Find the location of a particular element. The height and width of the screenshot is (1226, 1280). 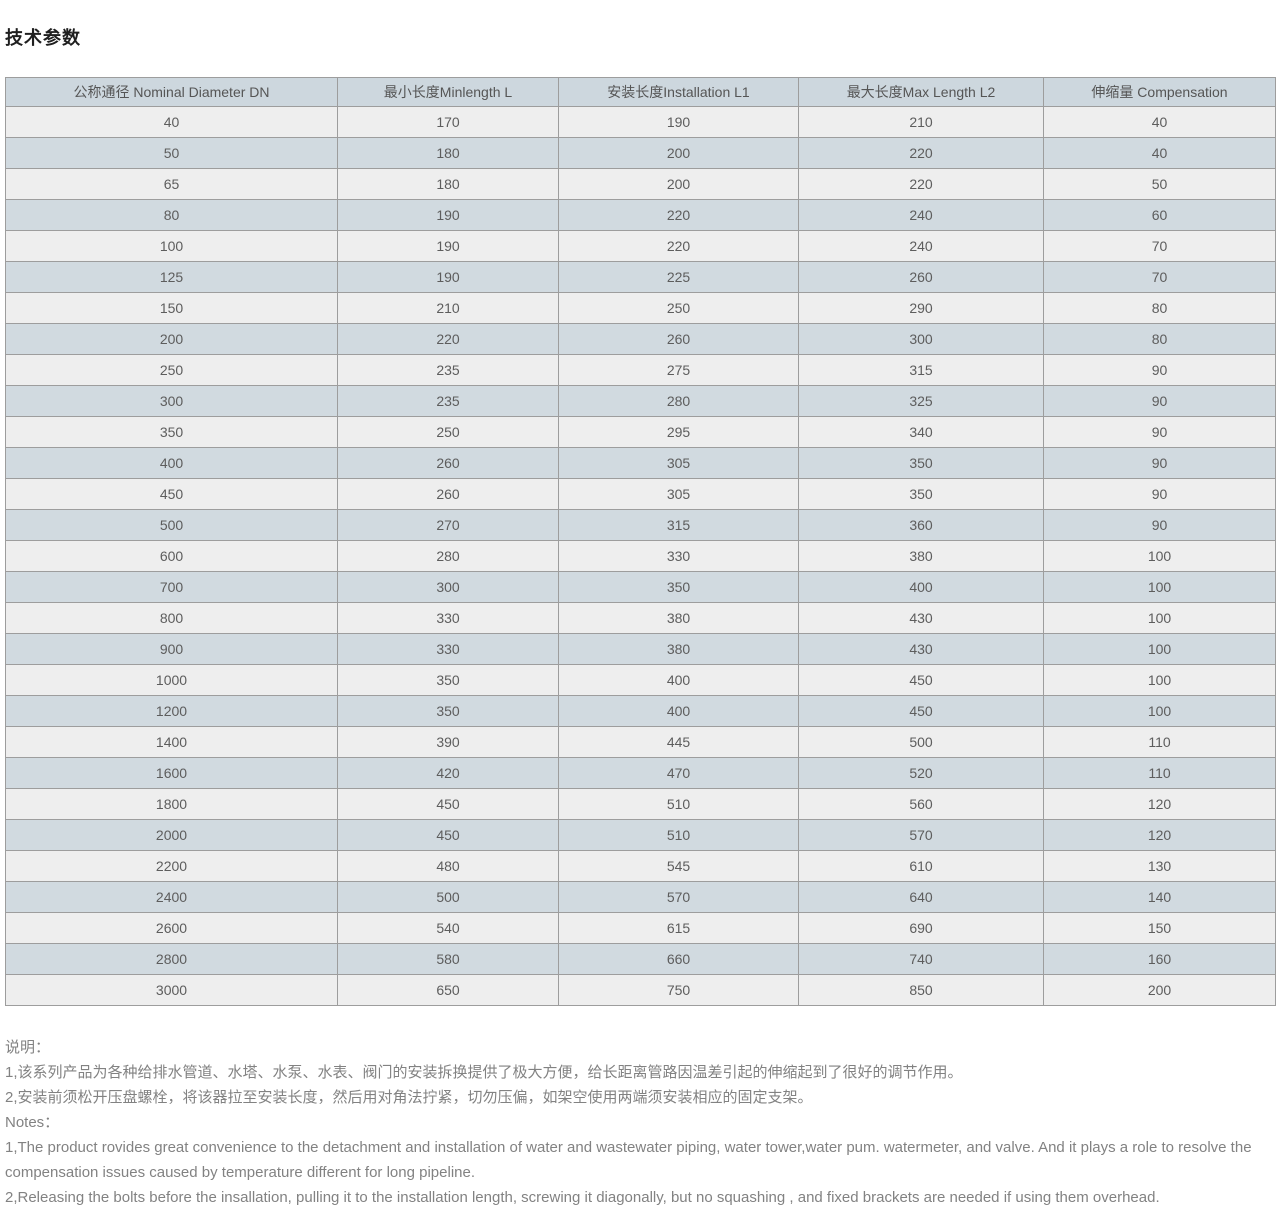

table-row: 600 280 330 380 100 is located at coordinates (640, 556).